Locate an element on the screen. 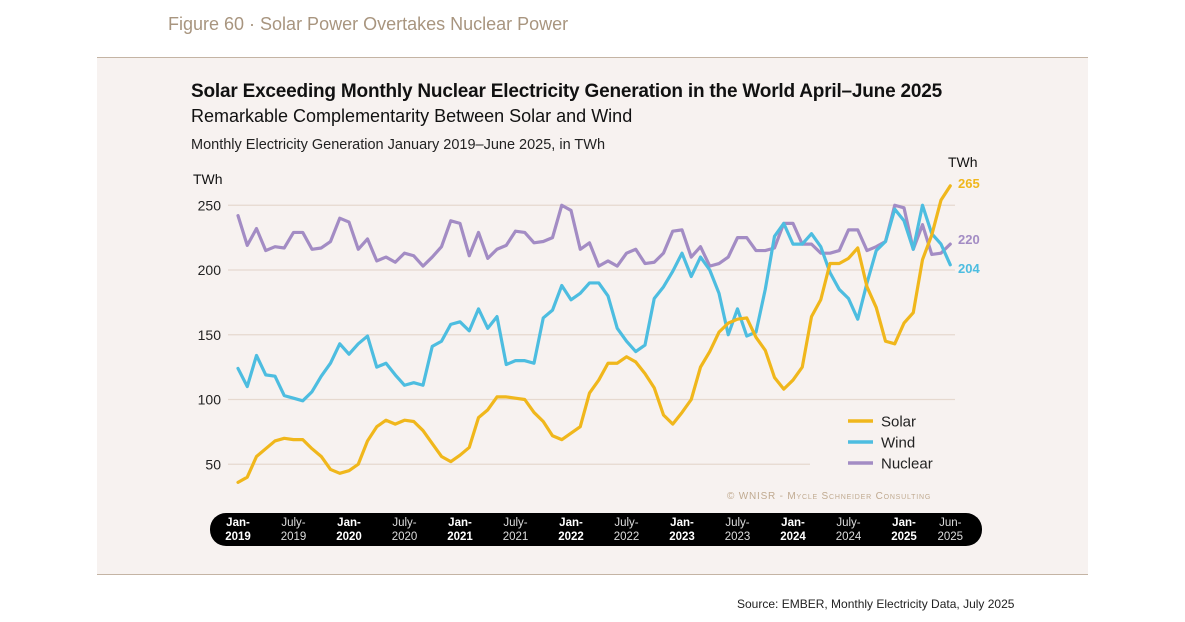  legend-label-wind: Wind is located at coordinates (898, 443).